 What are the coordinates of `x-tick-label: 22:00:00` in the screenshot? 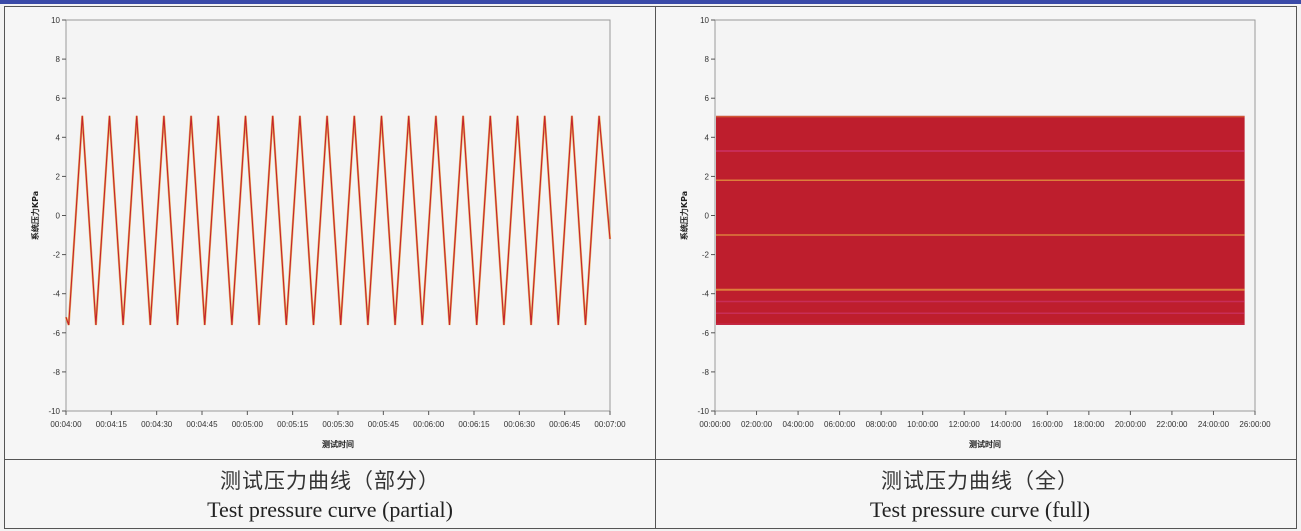 It's located at (1172, 424).